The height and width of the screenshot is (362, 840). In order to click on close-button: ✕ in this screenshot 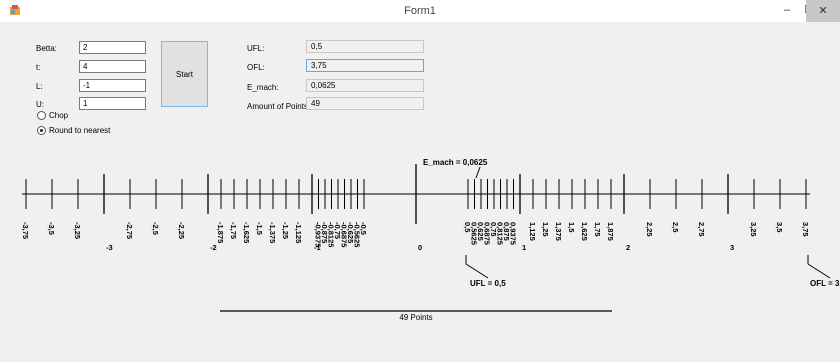, I will do `click(823, 11)`.